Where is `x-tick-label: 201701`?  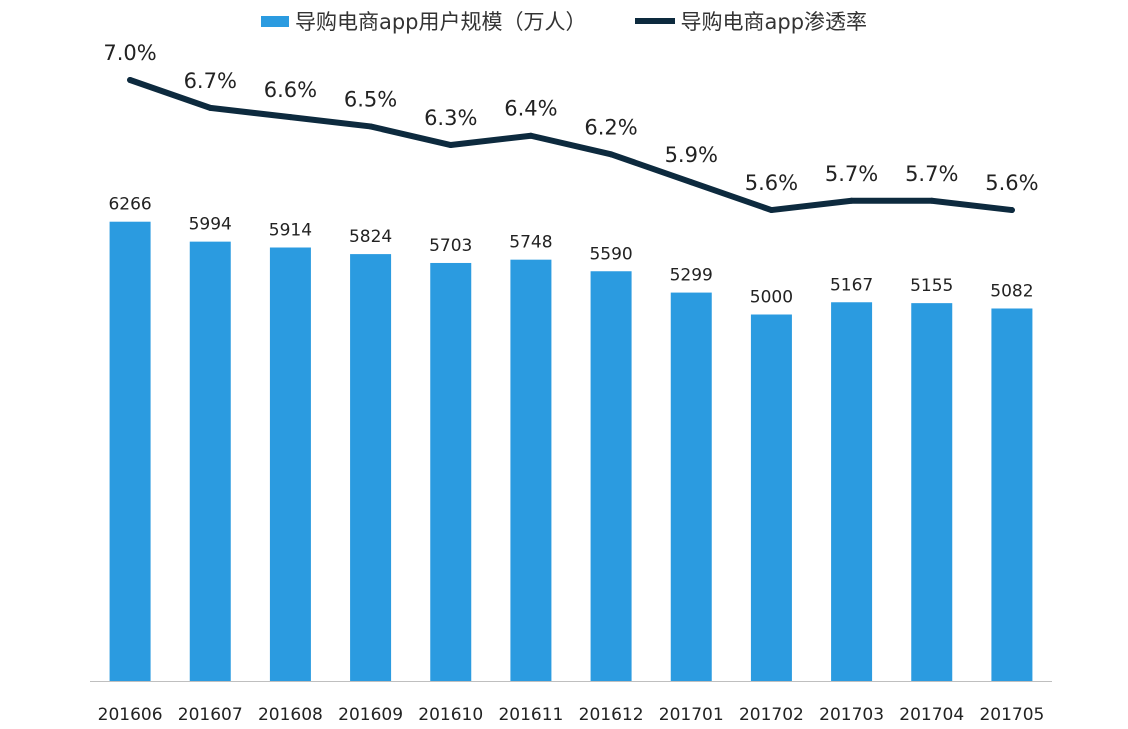
x-tick-label: 201701 is located at coordinates (691, 715).